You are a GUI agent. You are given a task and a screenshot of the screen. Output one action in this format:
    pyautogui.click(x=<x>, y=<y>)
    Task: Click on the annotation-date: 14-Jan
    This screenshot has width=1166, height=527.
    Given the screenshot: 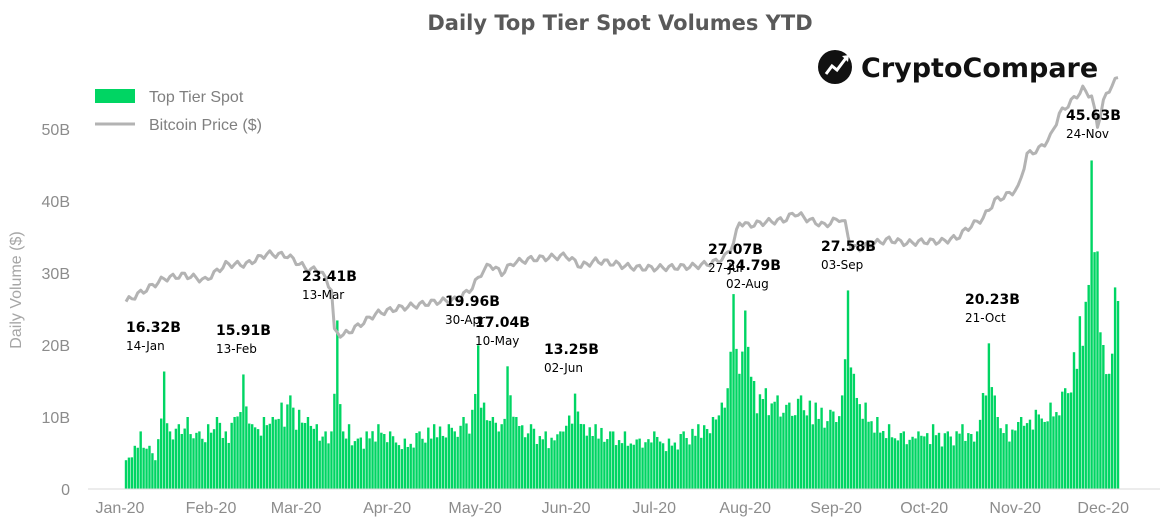 What is the action you would take?
    pyautogui.click(x=145, y=346)
    